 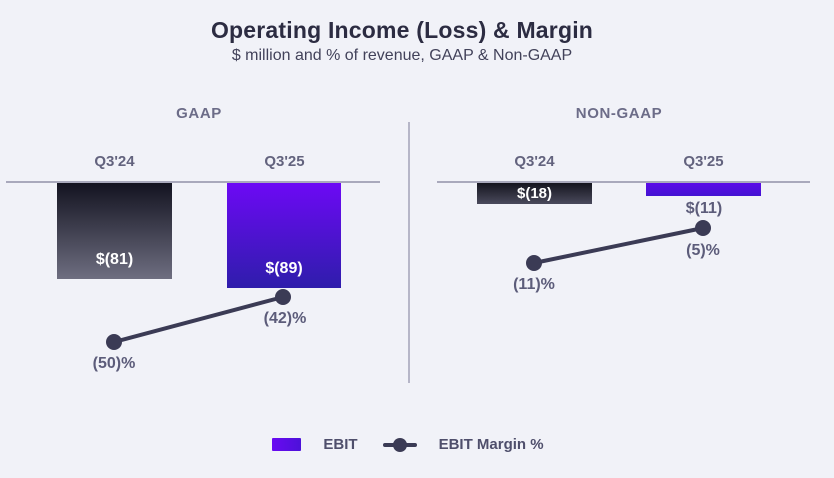 What do you see at coordinates (114, 342) in the screenshot?
I see `margin-point-gaap-q324` at bounding box center [114, 342].